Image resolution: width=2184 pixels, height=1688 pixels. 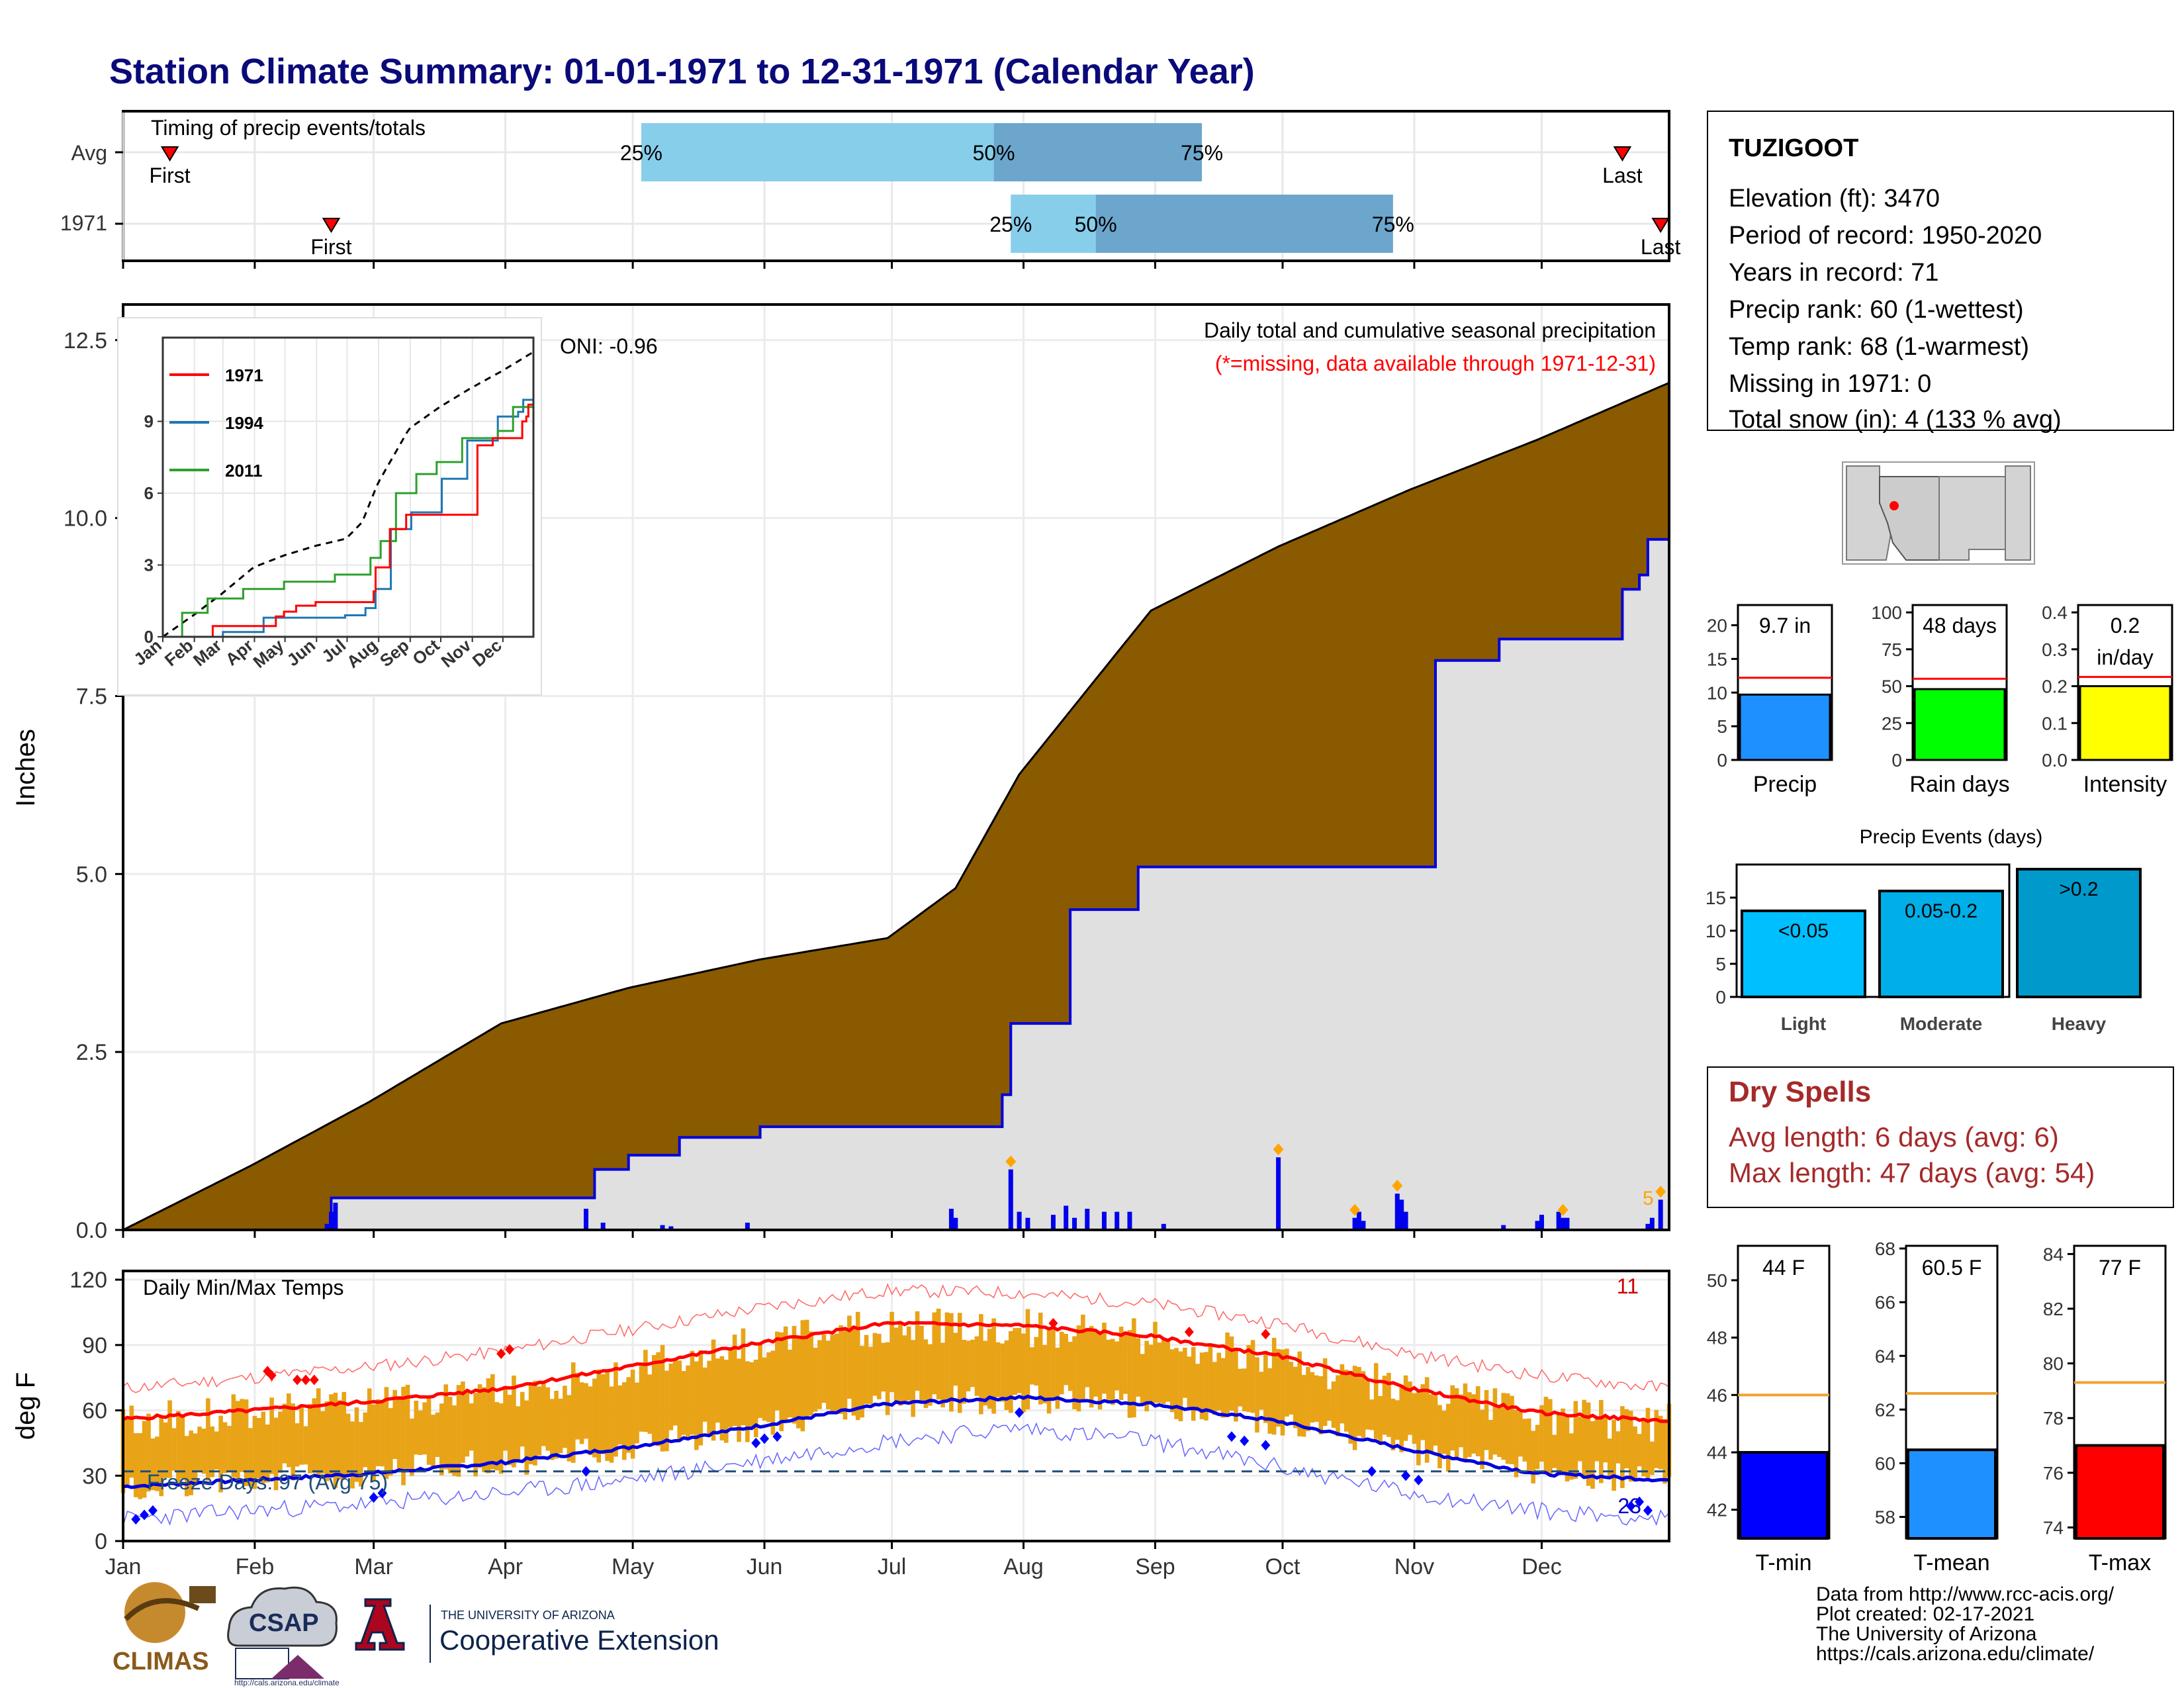 I want to click on summary-chart-precip: 0 5 10 15 20 9.7 in Precip, so click(x=1770, y=700).